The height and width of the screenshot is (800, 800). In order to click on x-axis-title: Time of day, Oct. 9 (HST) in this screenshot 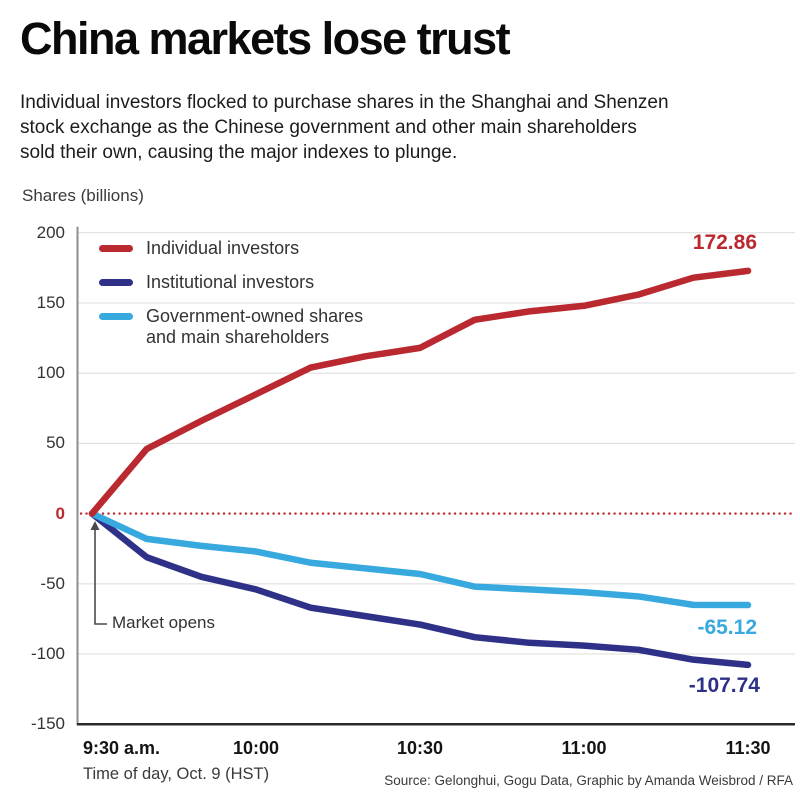, I will do `click(176, 774)`.